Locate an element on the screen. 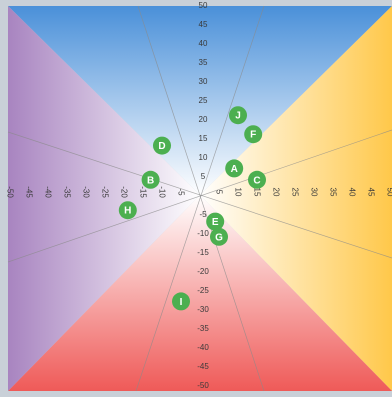 The width and height of the screenshot is (392, 397). point-marker-label: A is located at coordinates (234, 169).